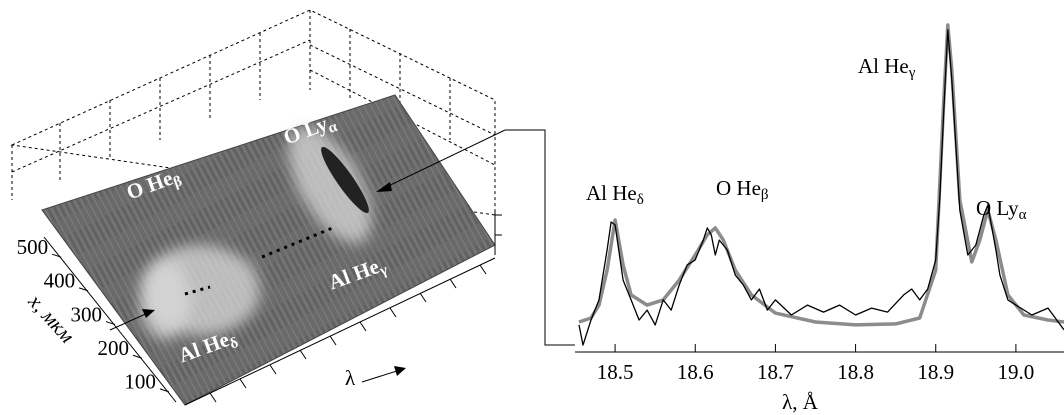 This screenshot has height=415, width=1064. I want to click on y-tick-label: 400, so click(60, 281).